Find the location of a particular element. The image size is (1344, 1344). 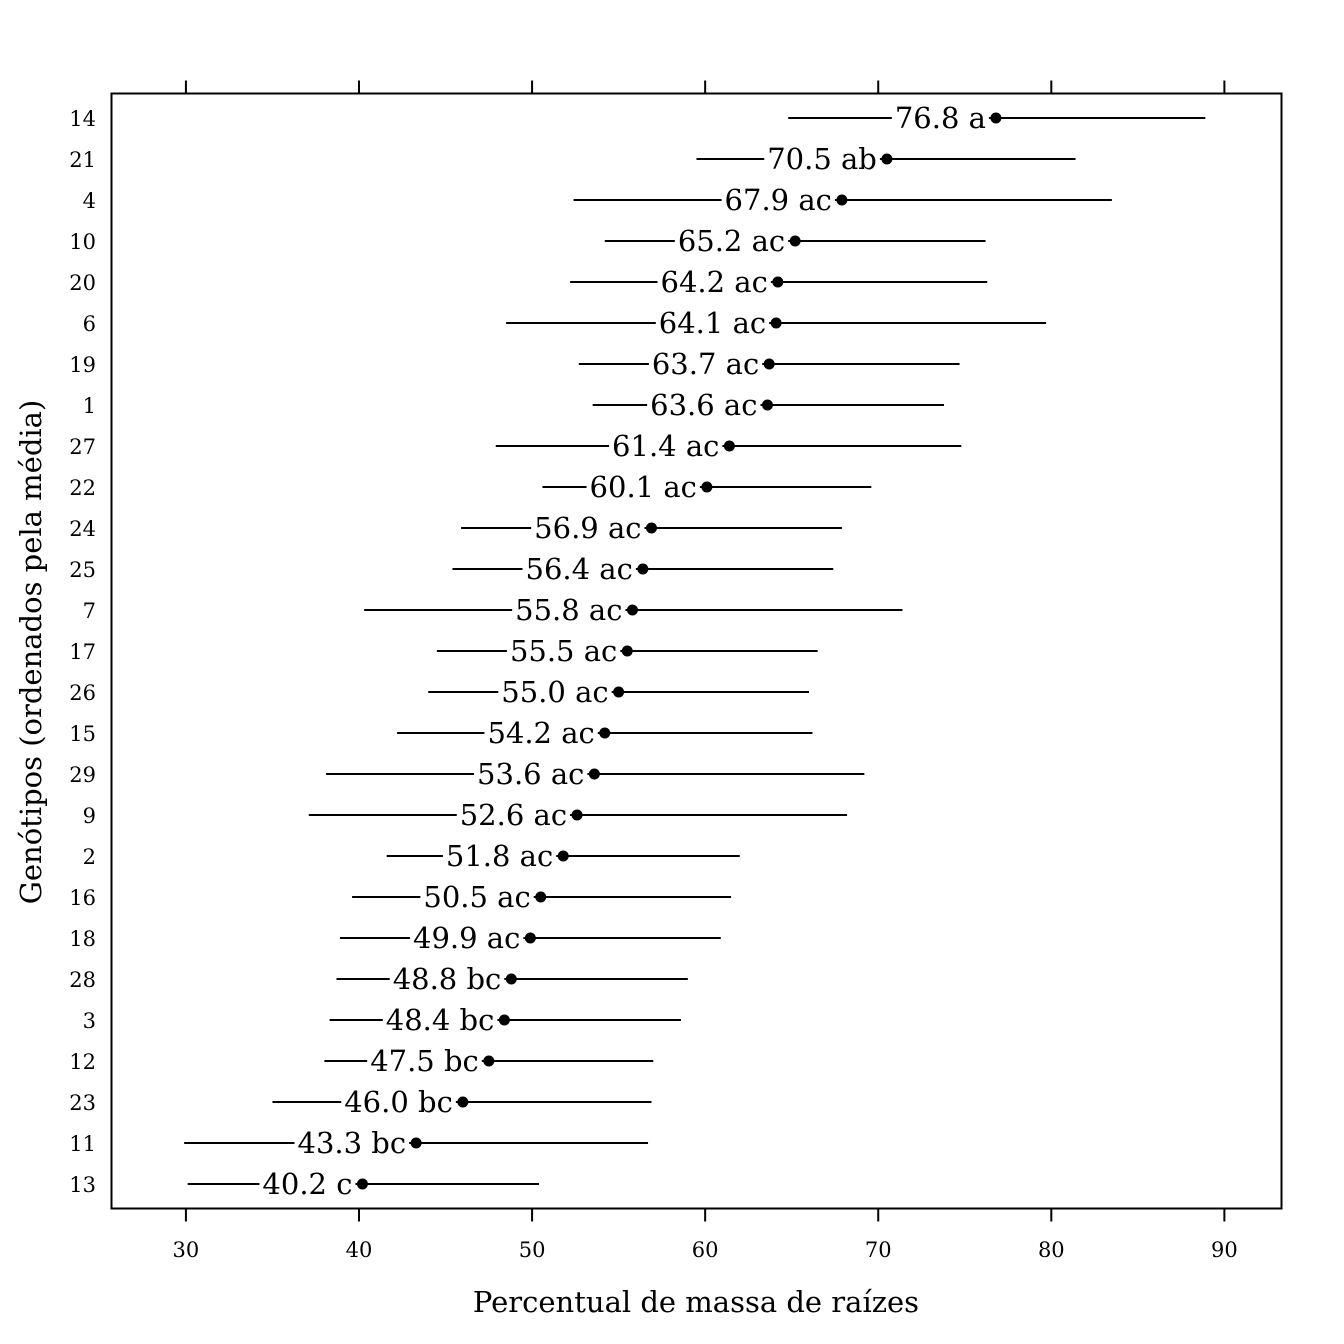

point-label: 43.3 bc is located at coordinates (352, 1143).